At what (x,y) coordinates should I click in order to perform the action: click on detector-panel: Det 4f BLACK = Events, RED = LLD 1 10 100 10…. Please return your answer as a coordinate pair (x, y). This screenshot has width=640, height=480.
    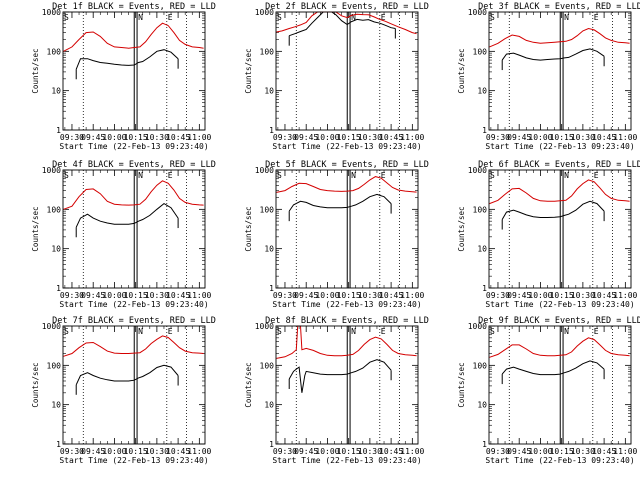
    Looking at the image, I should click on (123, 234).